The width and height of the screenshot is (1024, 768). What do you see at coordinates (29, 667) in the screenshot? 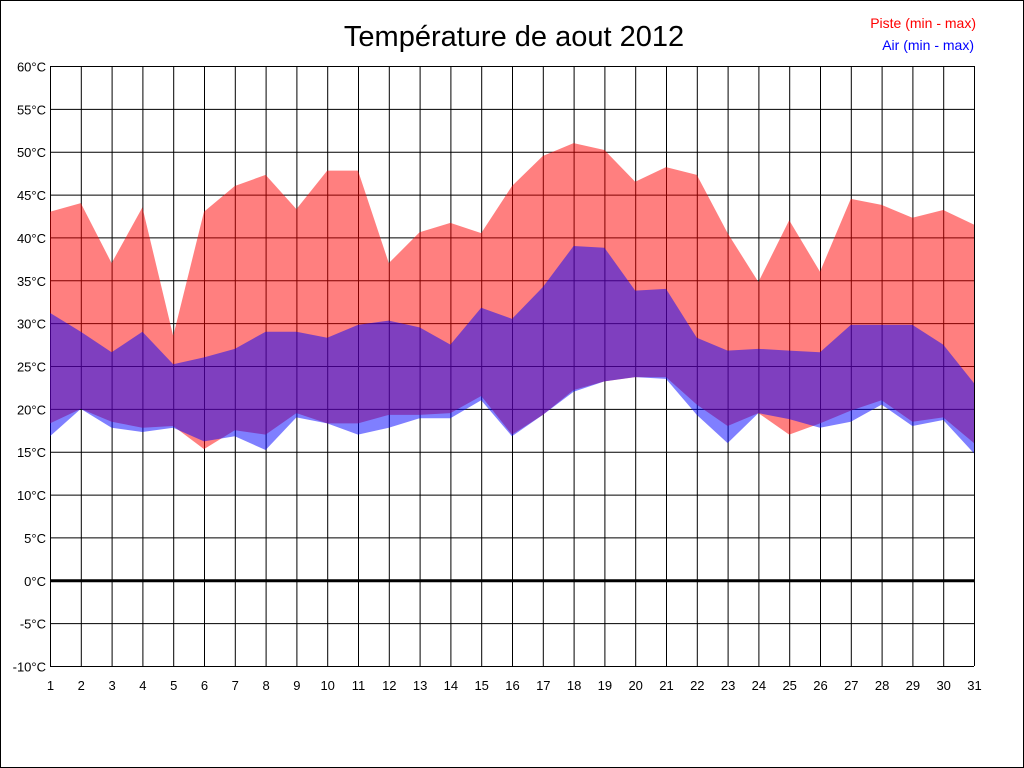
I see `y-tick-label: -10°C` at bounding box center [29, 667].